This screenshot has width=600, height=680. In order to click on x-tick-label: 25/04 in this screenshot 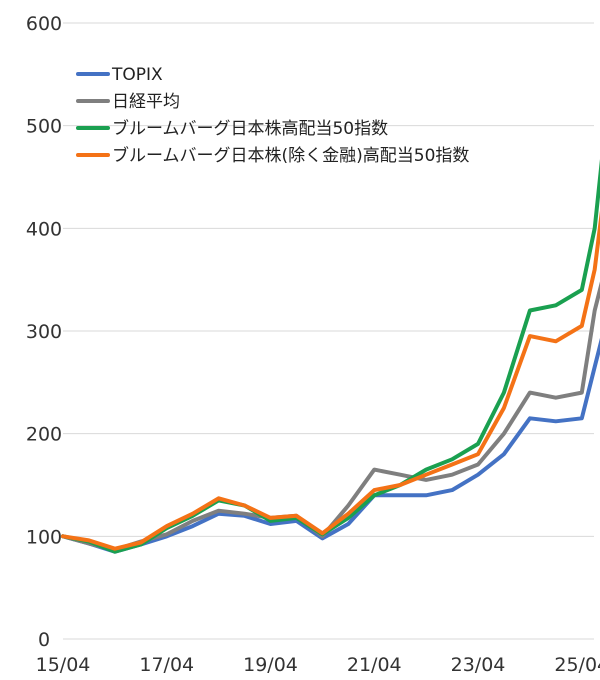, I will do `click(577, 665)`.